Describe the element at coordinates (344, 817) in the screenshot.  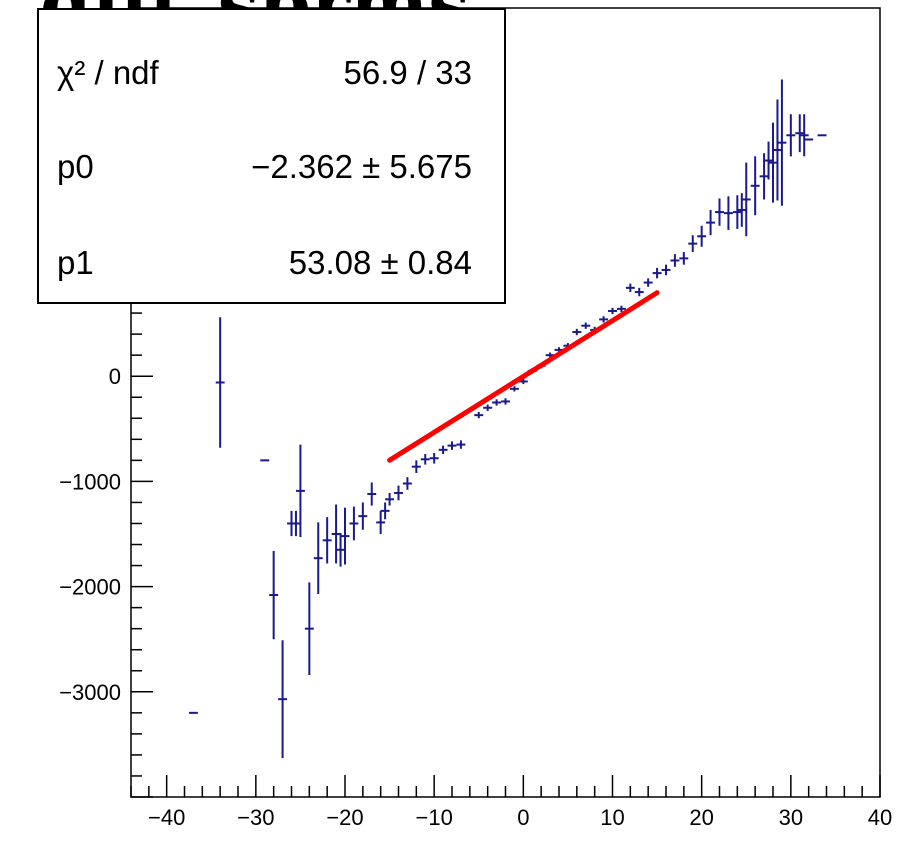
I see `x-tick-label: −20` at that location.